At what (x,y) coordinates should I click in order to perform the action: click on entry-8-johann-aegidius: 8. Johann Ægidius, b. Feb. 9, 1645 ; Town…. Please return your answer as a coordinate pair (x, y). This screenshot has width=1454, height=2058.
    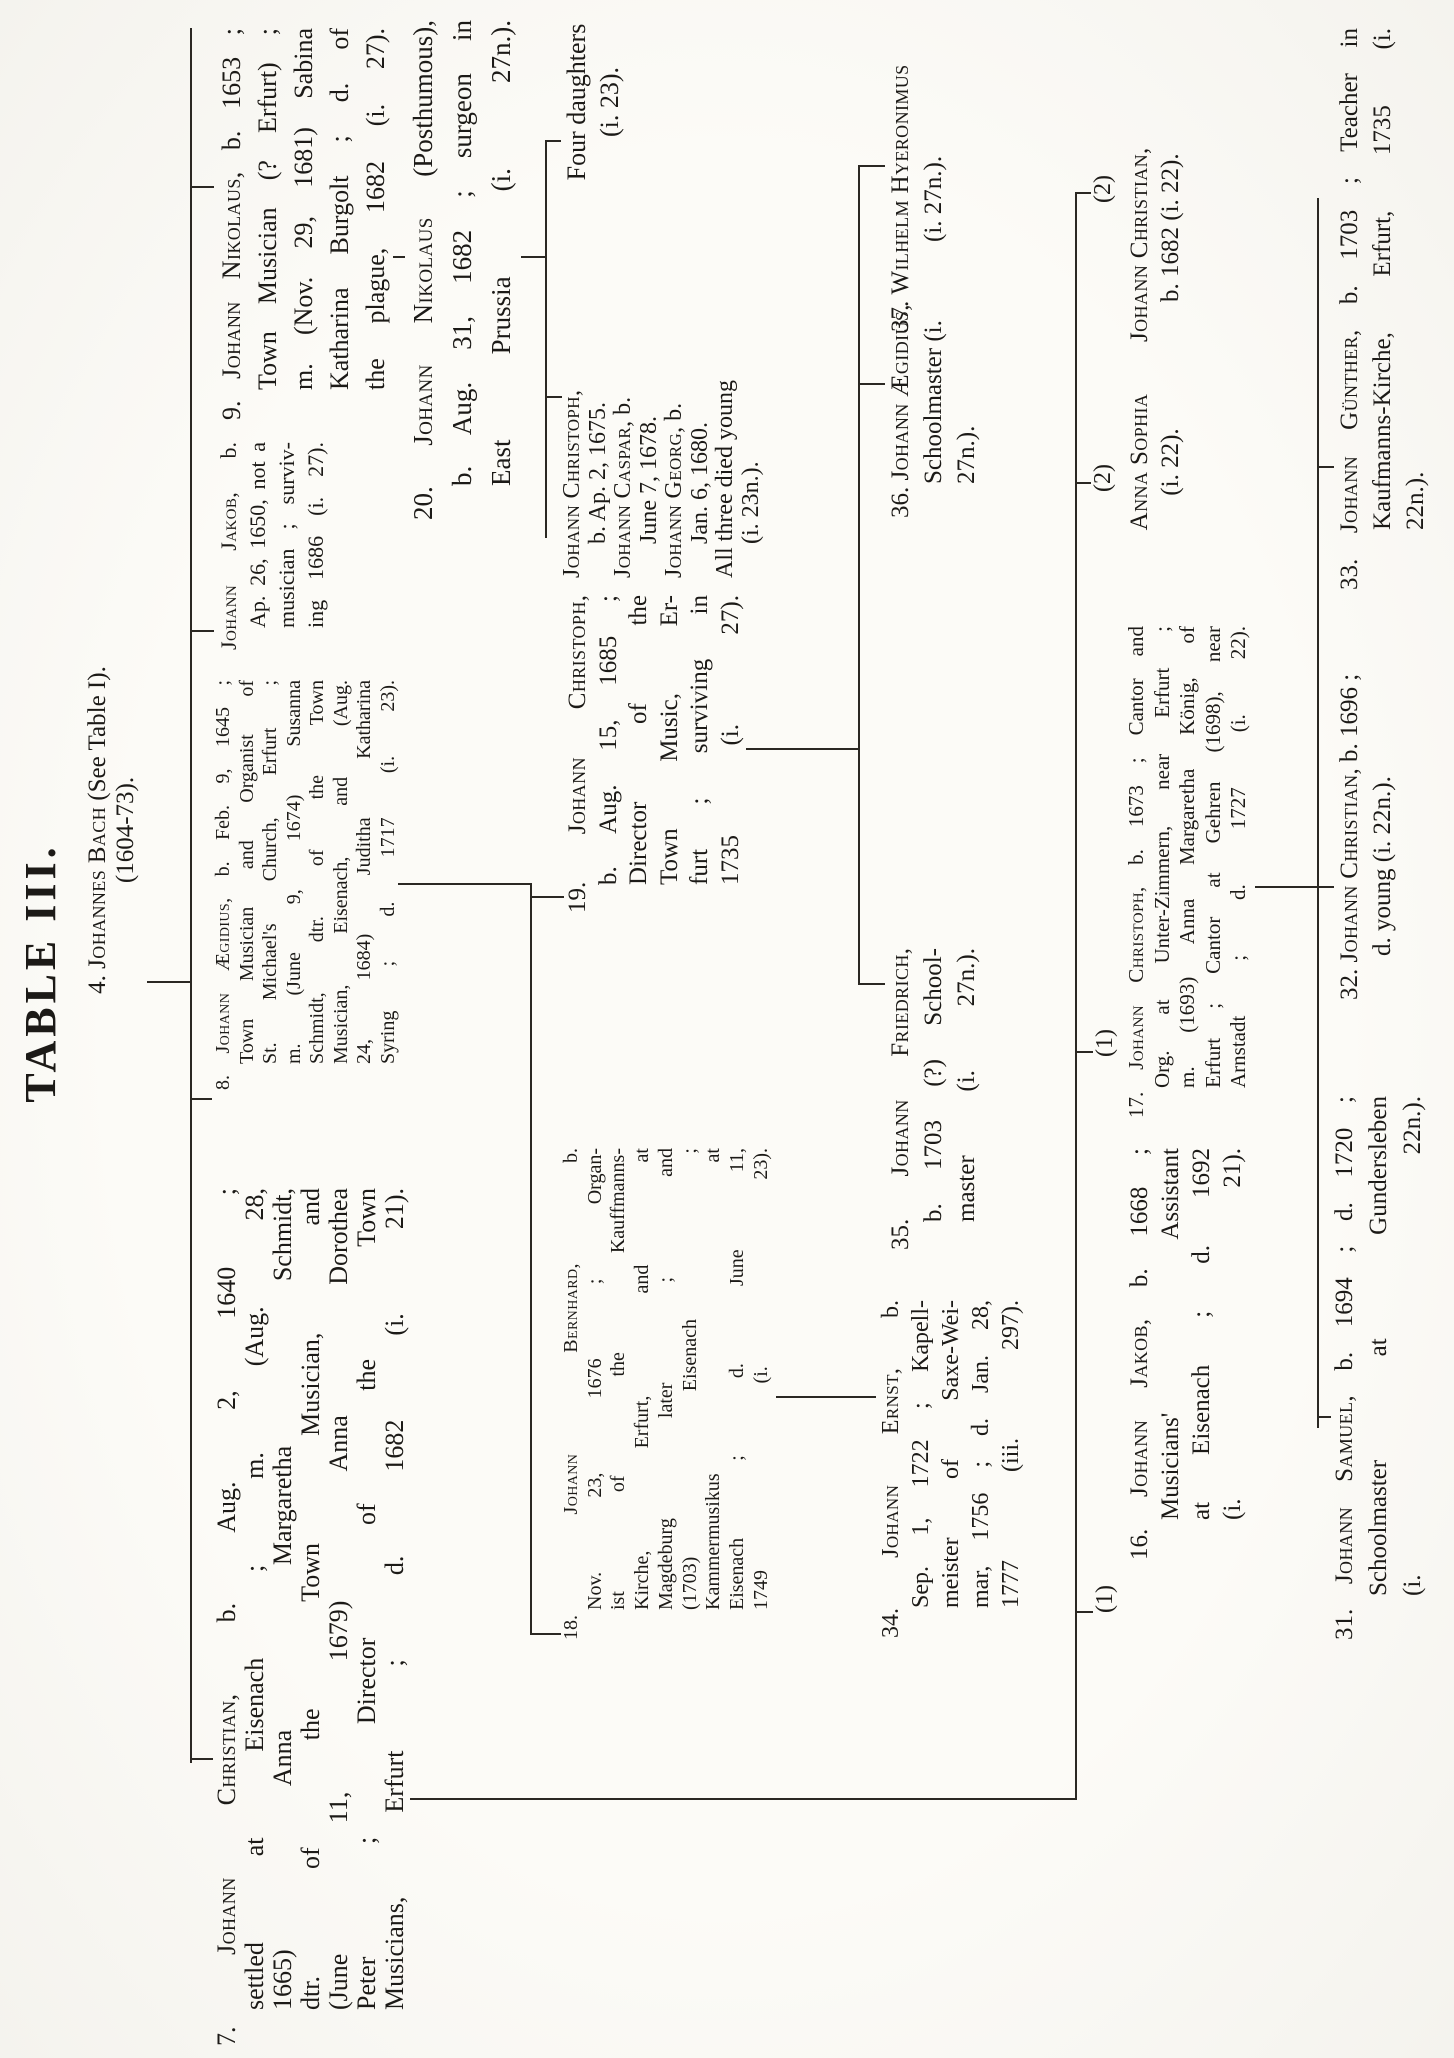
    Looking at the image, I should click on (305, 885).